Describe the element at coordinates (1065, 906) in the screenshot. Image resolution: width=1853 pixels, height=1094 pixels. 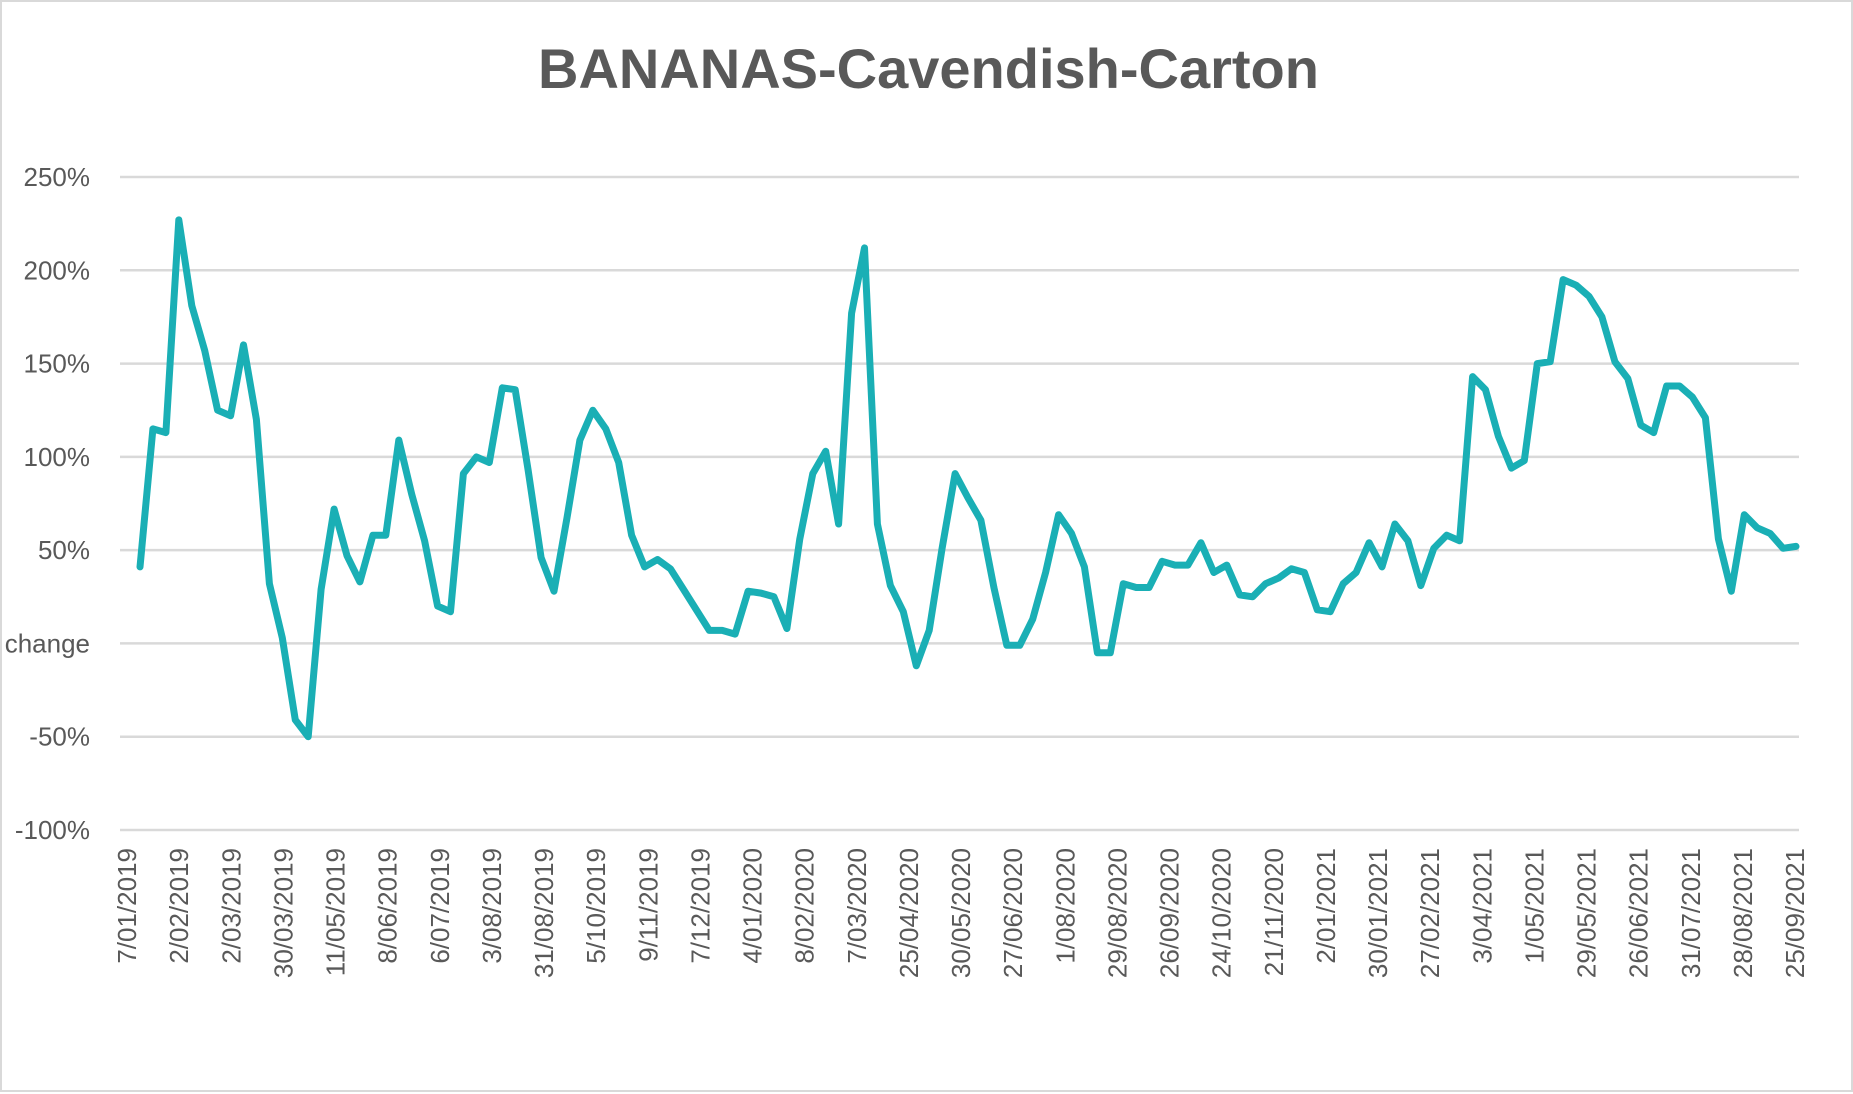
I see `x-tick-label: 1/08/2020` at that location.